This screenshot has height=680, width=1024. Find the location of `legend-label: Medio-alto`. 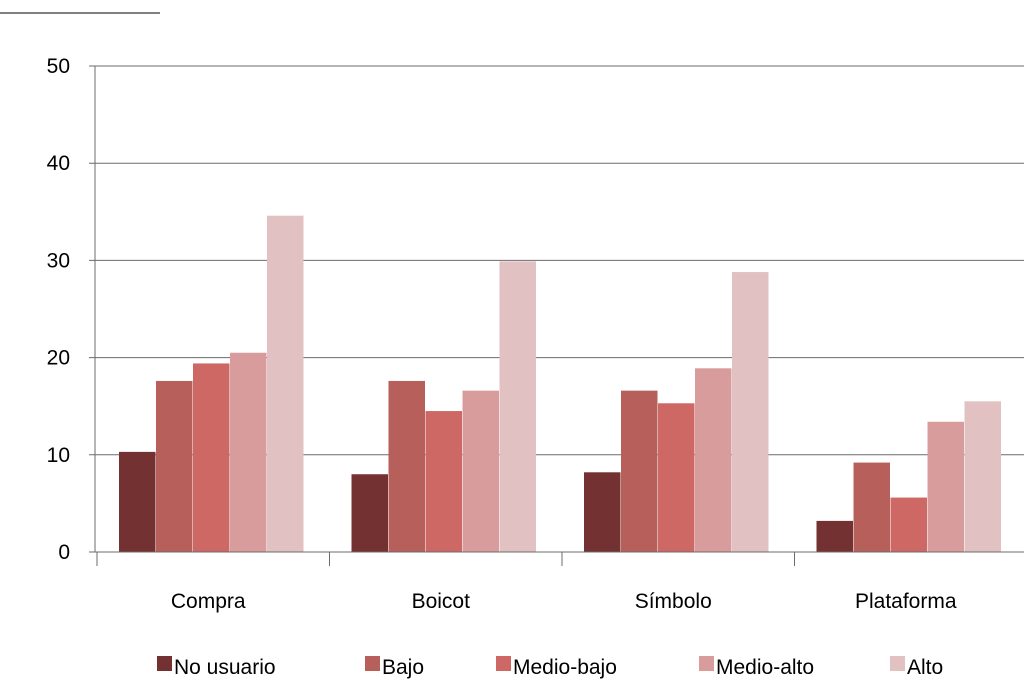

legend-label: Medio-alto is located at coordinates (765, 667).